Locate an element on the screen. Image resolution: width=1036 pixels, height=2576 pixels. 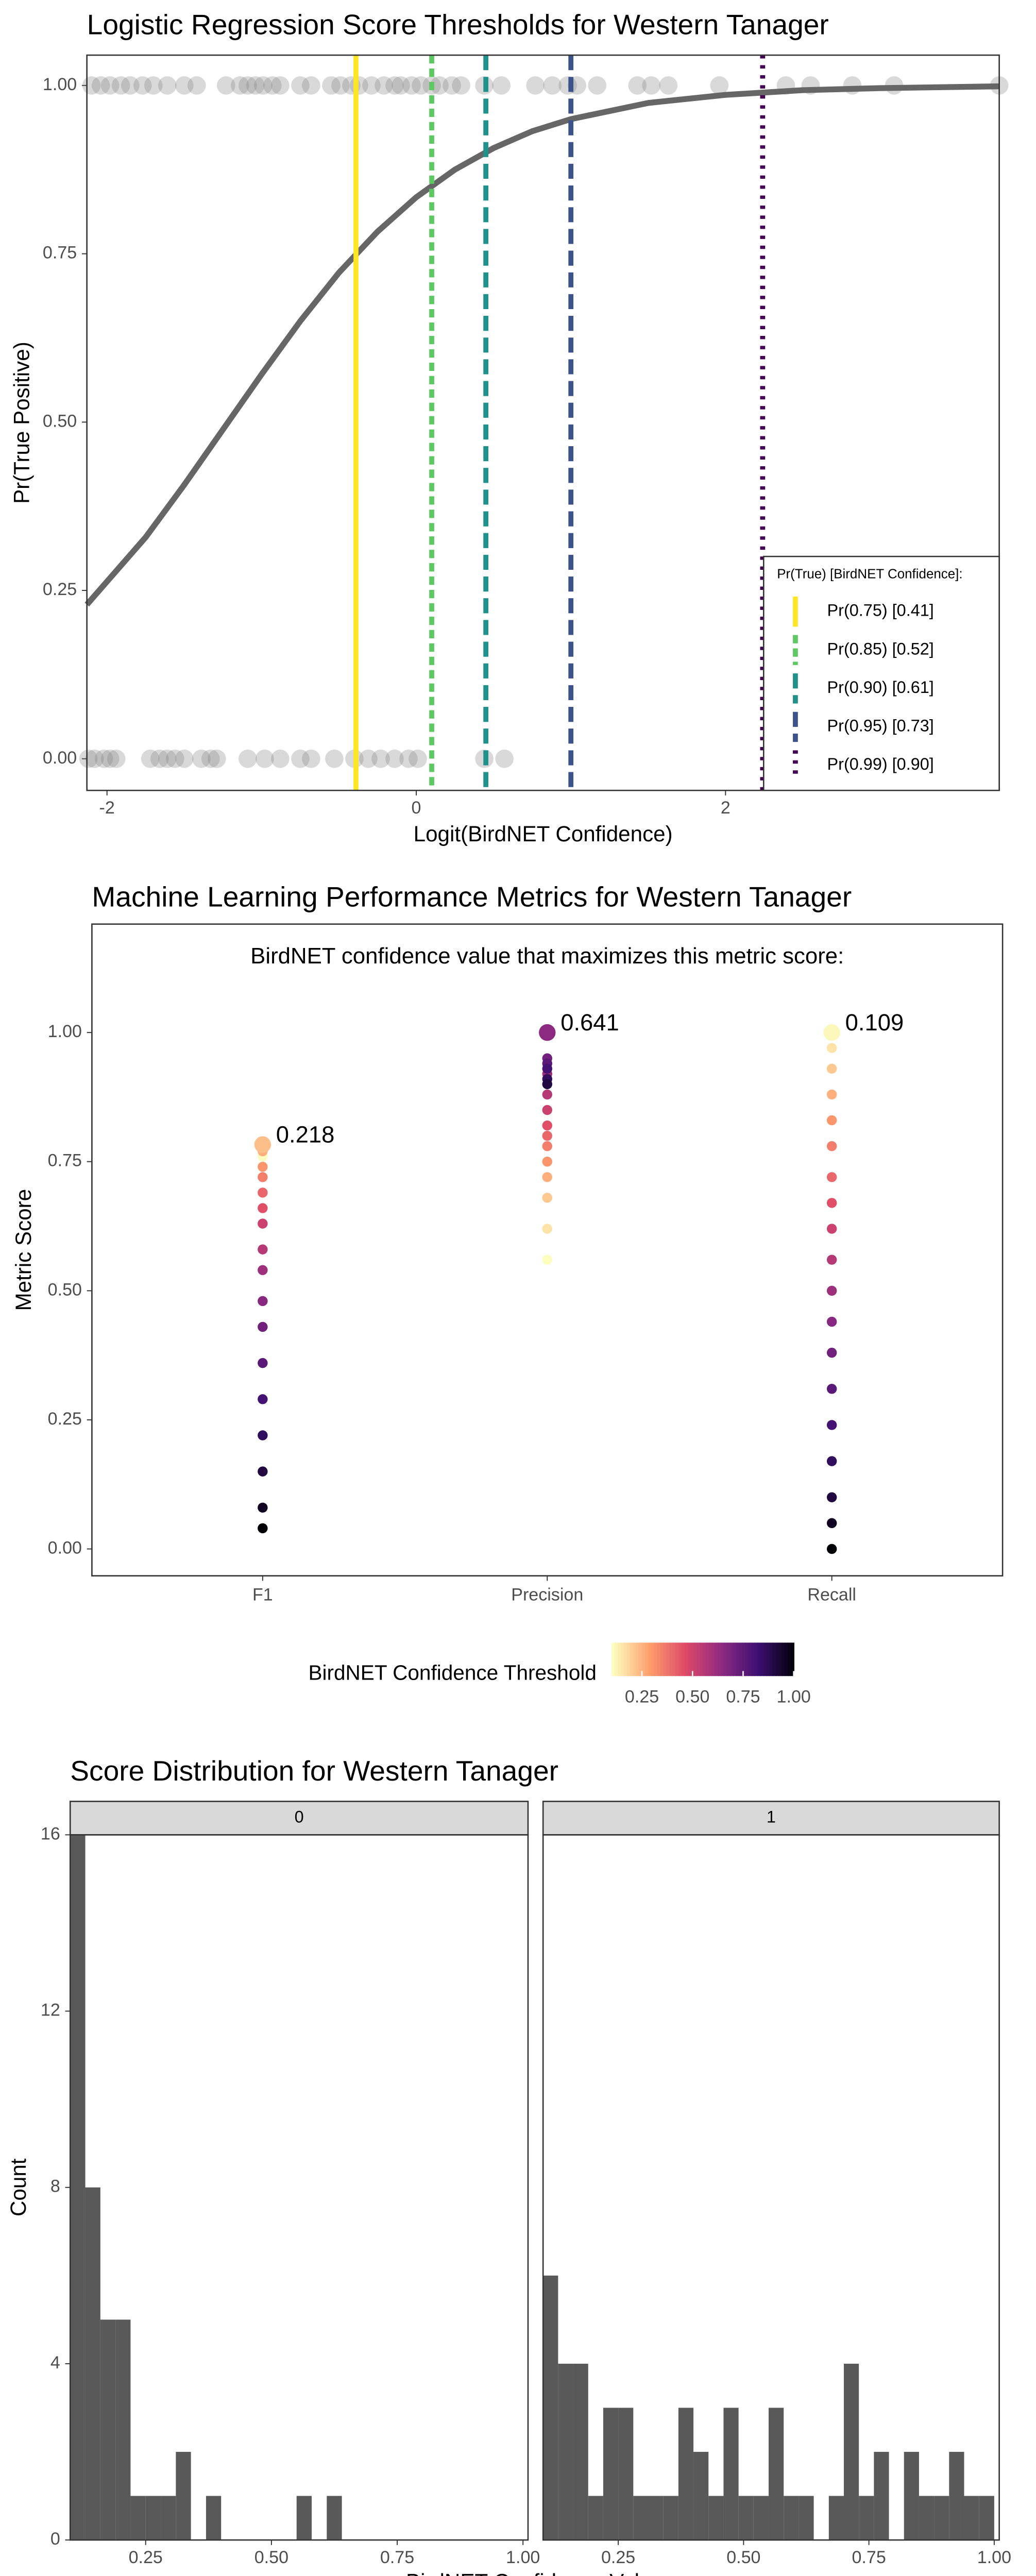
y-tick-label: 16 is located at coordinates (50, 1833).